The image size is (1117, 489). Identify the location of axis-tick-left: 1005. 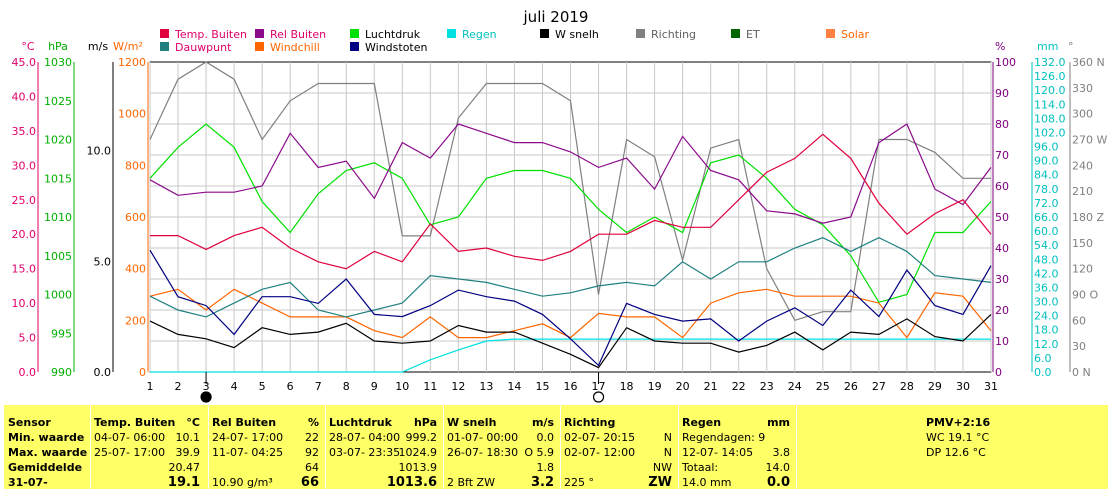
(58, 256).